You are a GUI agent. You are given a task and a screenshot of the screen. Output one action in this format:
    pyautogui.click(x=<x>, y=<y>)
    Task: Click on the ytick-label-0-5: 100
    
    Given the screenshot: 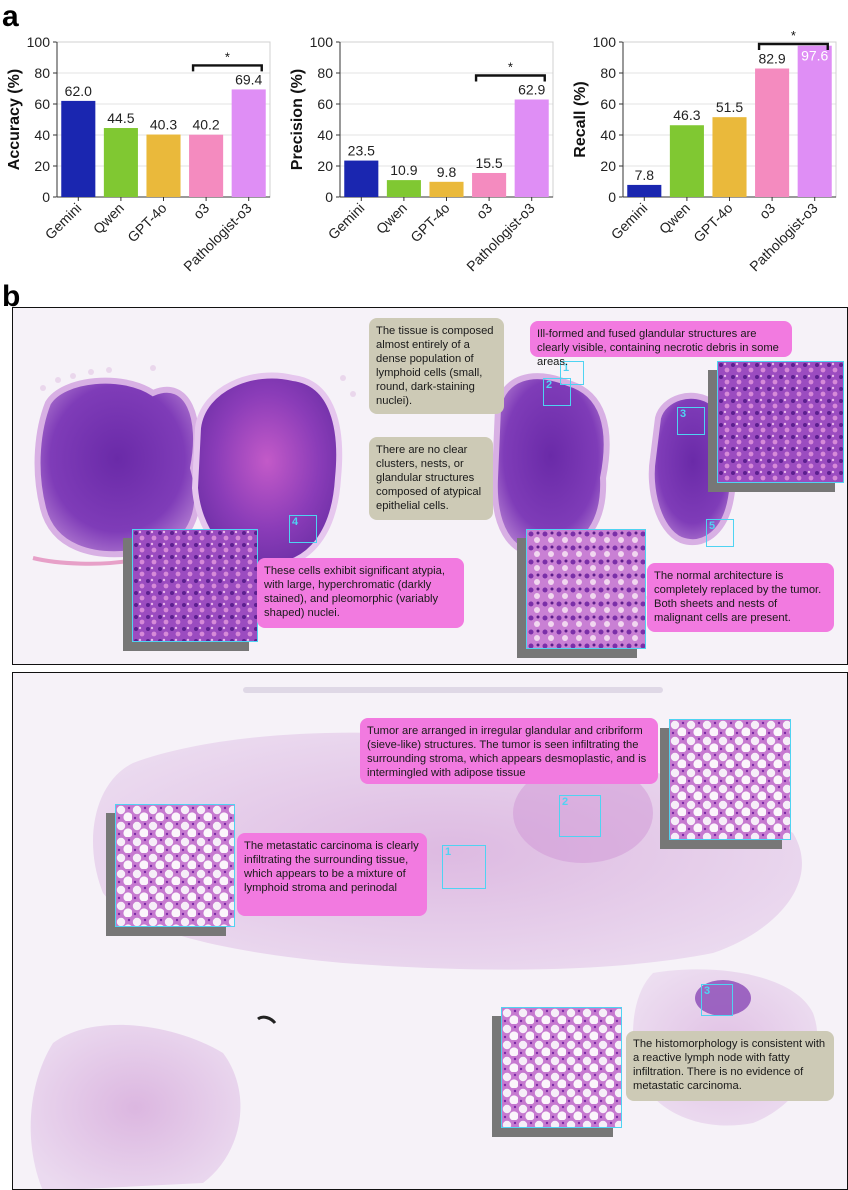 What is the action you would take?
    pyautogui.click(x=39, y=42)
    